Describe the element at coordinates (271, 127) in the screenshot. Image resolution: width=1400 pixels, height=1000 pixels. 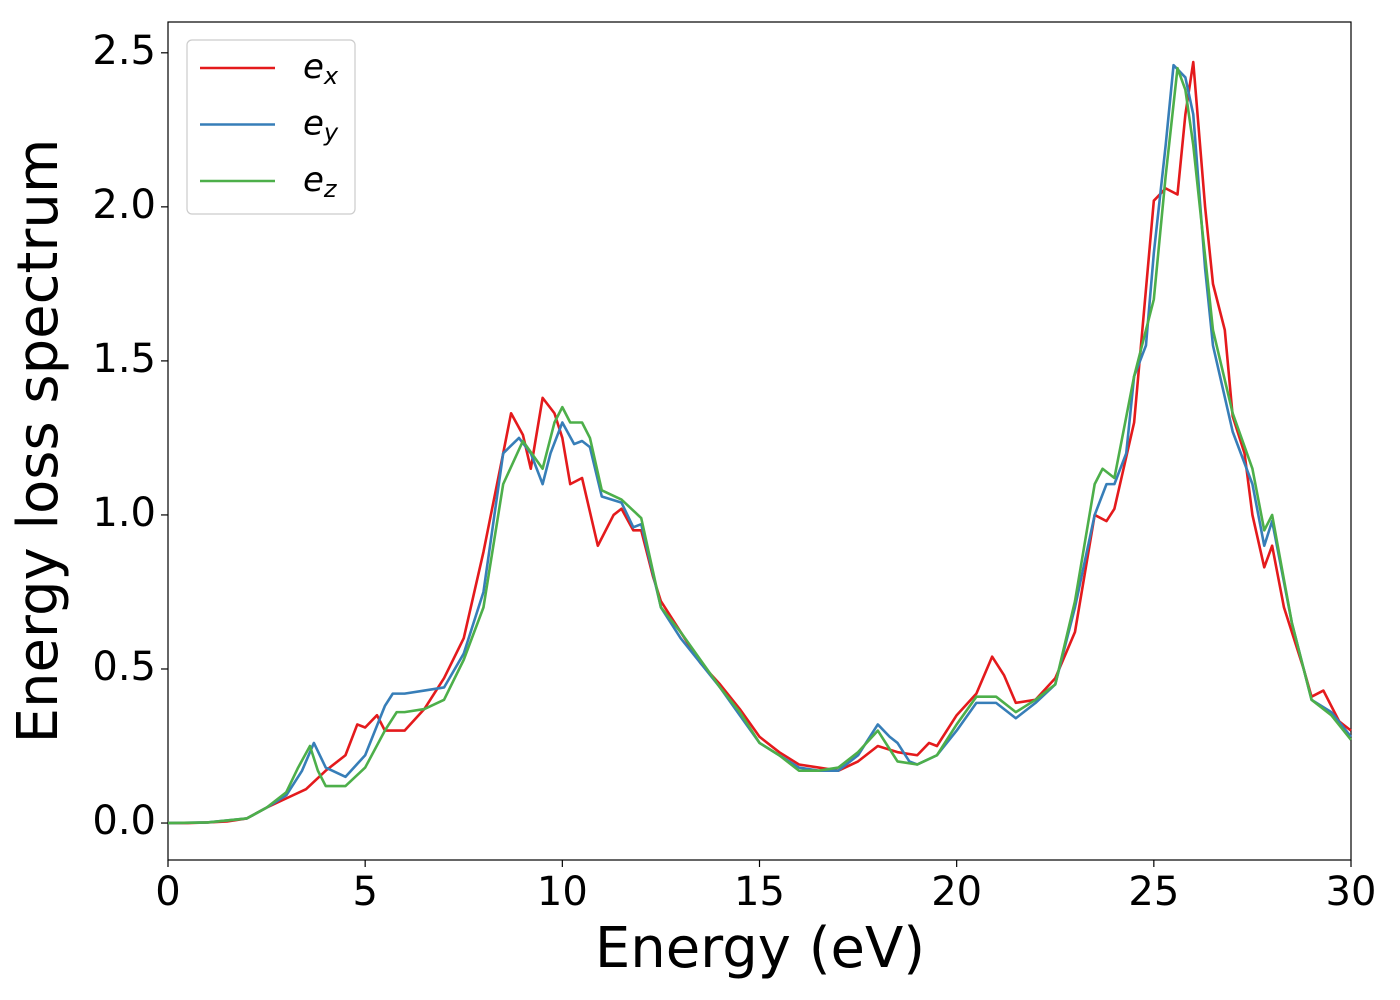
I see `legend-box` at that location.